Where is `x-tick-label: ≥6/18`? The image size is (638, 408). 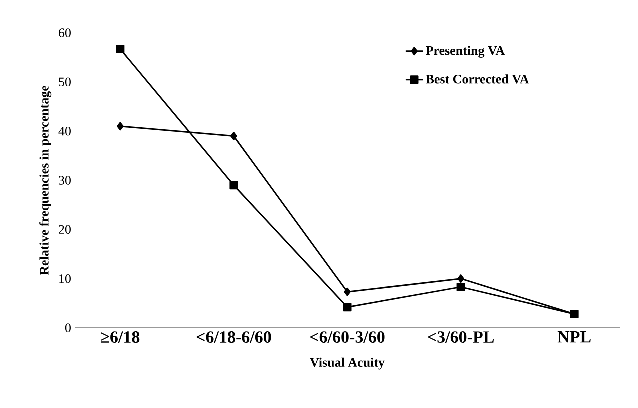 x-tick-label: ≥6/18 is located at coordinates (120, 338).